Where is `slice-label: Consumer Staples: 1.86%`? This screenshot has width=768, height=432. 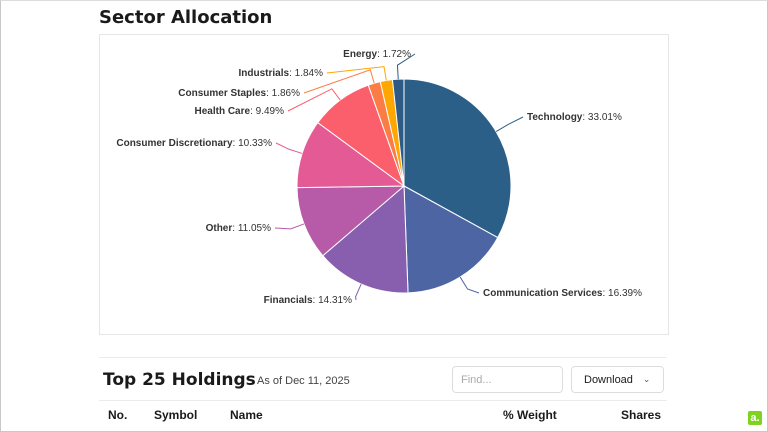 slice-label: Consumer Staples: 1.86% is located at coordinates (239, 93).